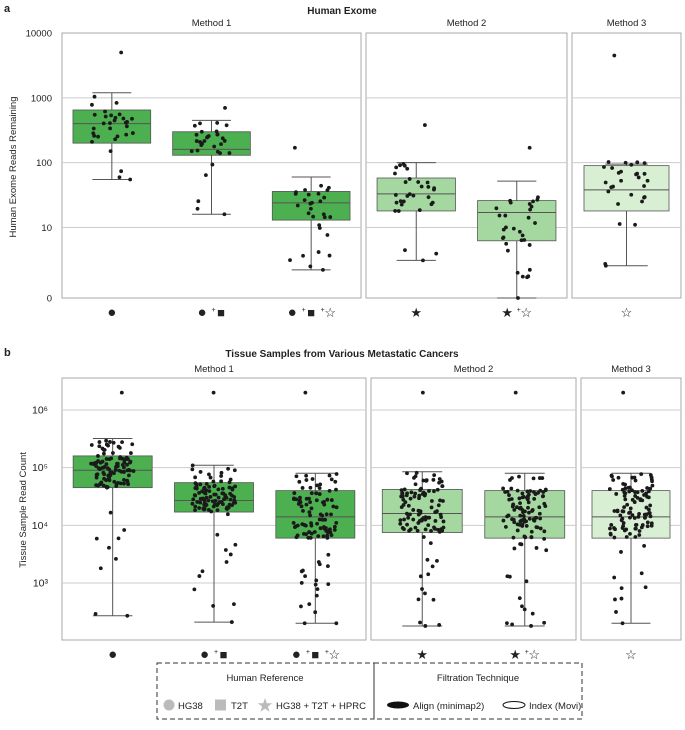 This screenshot has width=685, height=730. Describe the element at coordinates (304, 310) in the screenshot. I see `plus-sign: +` at that location.